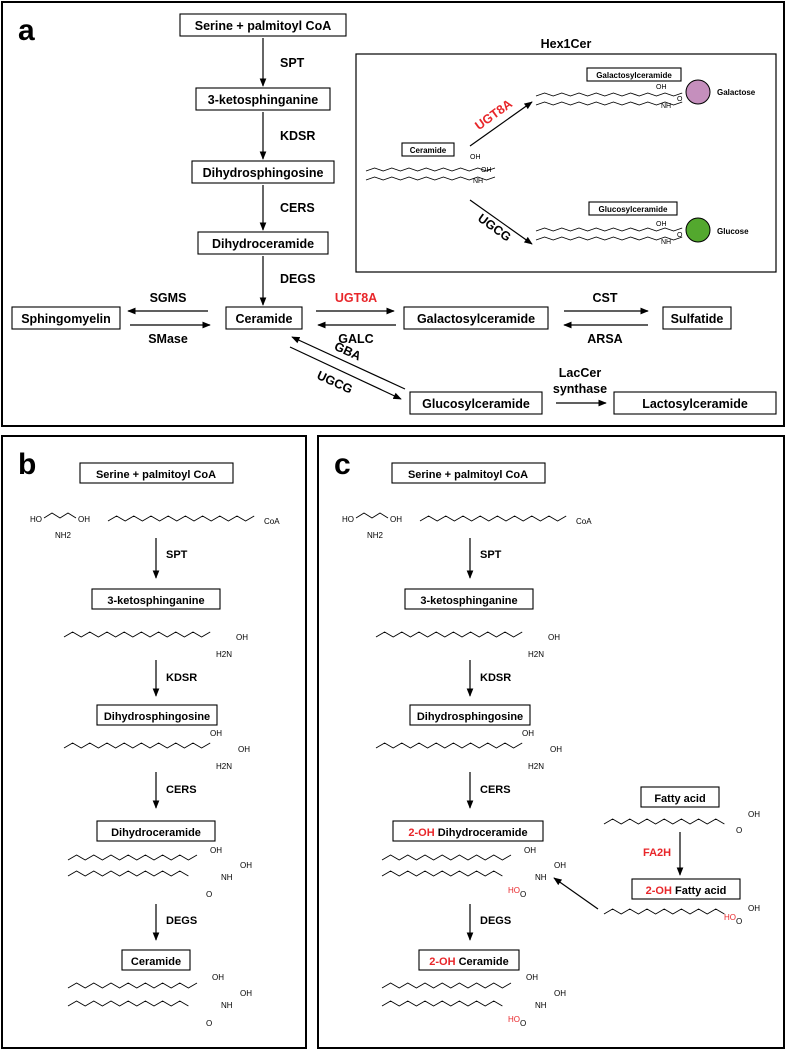  Describe the element at coordinates (348, 519) in the screenshot. I see `c-serine-ho: HO` at that location.